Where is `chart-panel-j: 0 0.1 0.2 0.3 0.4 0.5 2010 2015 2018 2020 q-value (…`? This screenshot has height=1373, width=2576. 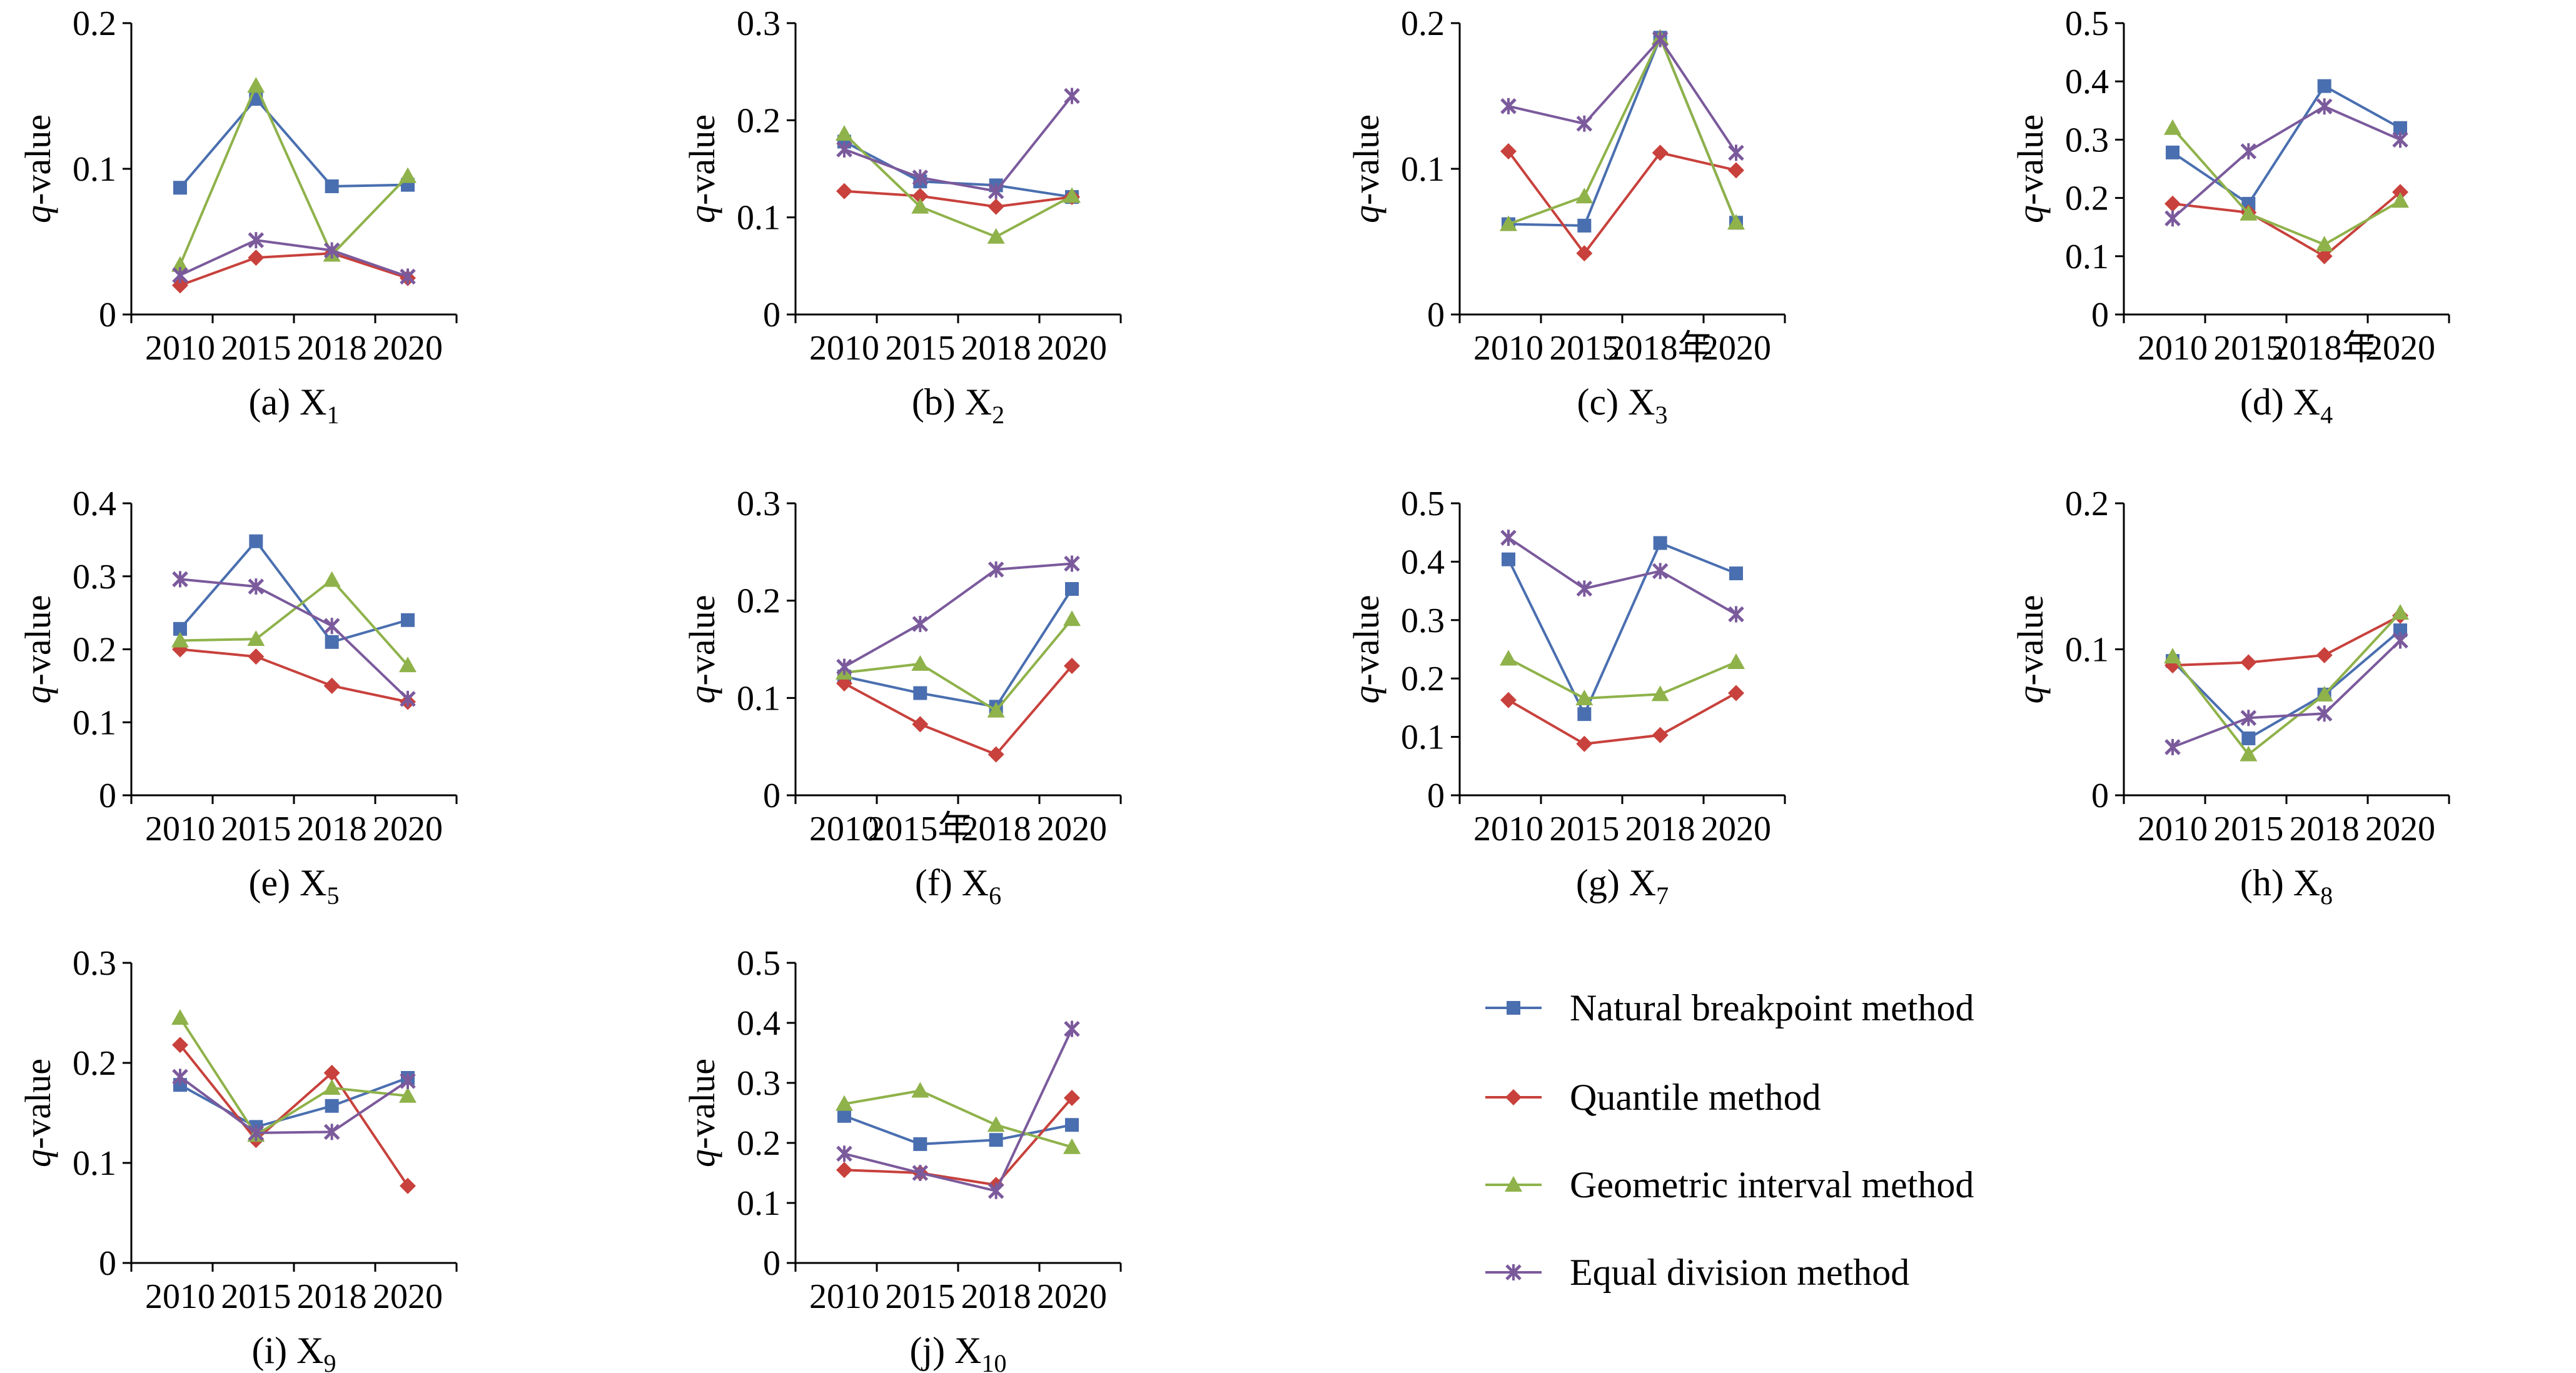 chart-panel-j: 0 0.1 0.2 0.3 0.4 0.5 2010 2015 2018 2020 q-value (… is located at coordinates (902, 1159).